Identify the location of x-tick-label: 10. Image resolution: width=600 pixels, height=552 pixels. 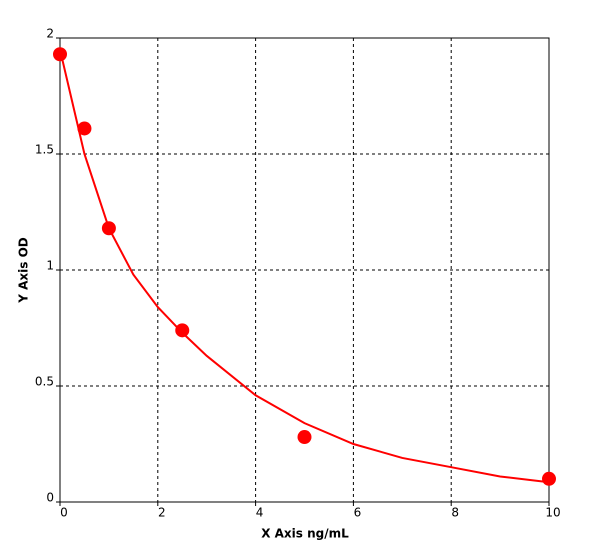
(552, 513).